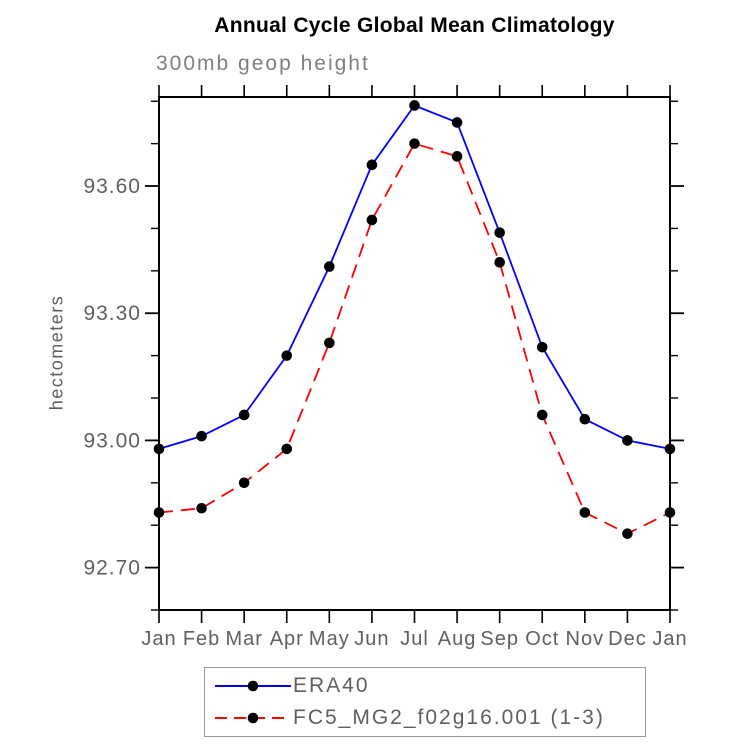  I want to click on y-tick-label: 92.70, so click(112, 568).